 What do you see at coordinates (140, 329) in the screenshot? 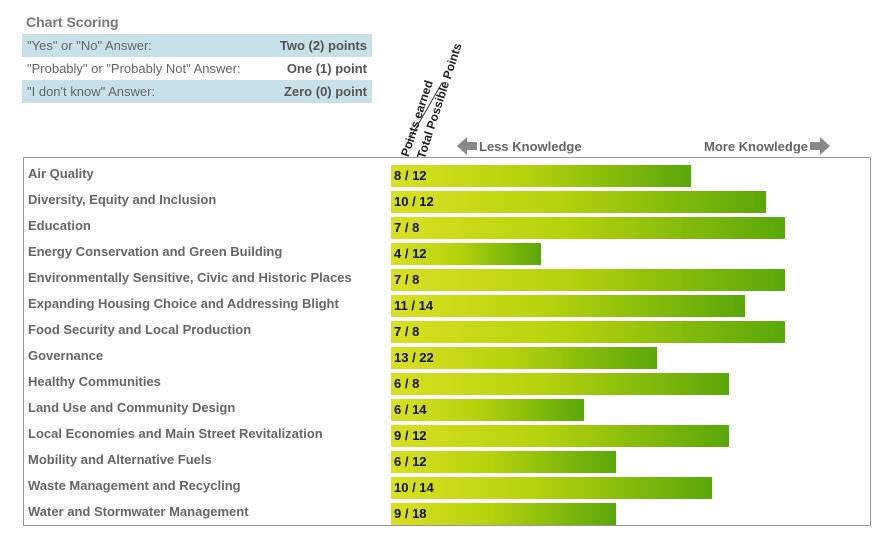
I see `category-label: Food Security and Local Production` at bounding box center [140, 329].